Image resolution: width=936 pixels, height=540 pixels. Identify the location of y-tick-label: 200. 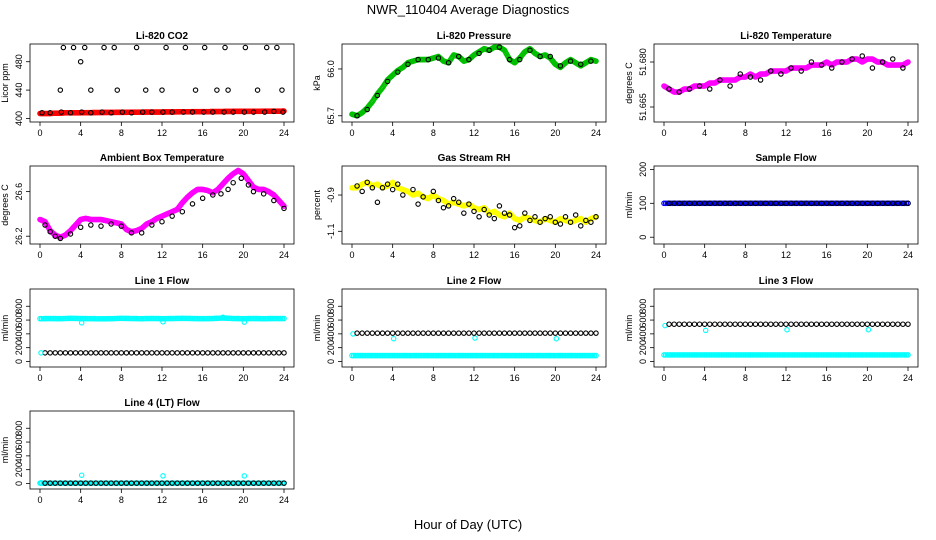
(19, 469).